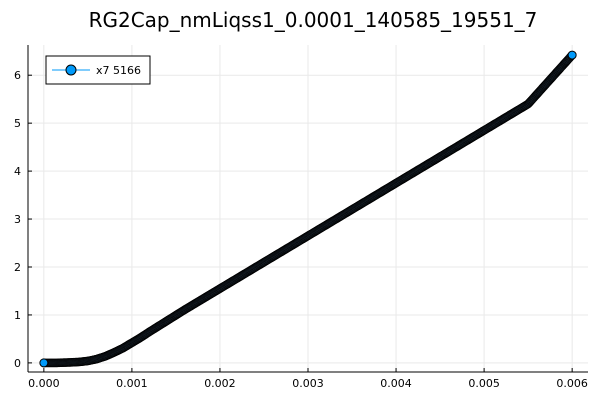  What do you see at coordinates (308, 383) in the screenshot?
I see `x-tick-label: 0.003` at bounding box center [308, 383].